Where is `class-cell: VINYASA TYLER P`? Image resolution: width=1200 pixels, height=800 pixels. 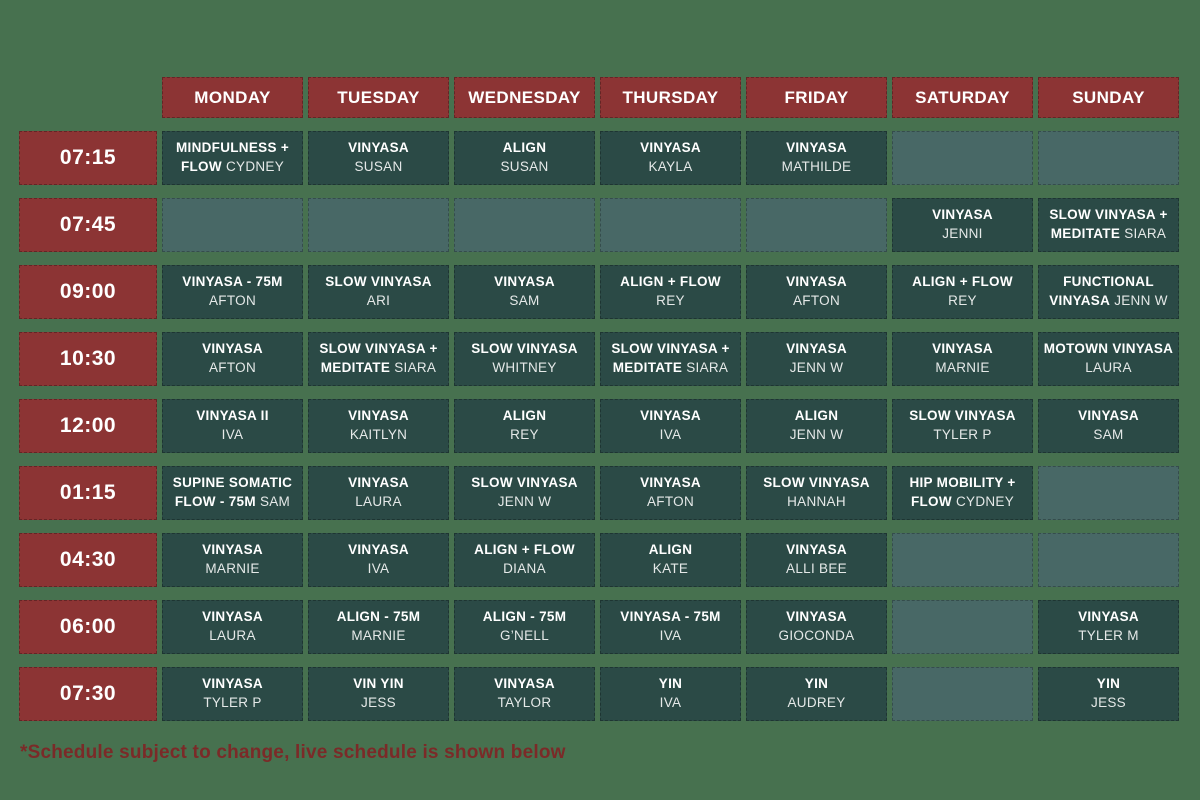
class-cell: VINYASA TYLER P is located at coordinates (232, 694).